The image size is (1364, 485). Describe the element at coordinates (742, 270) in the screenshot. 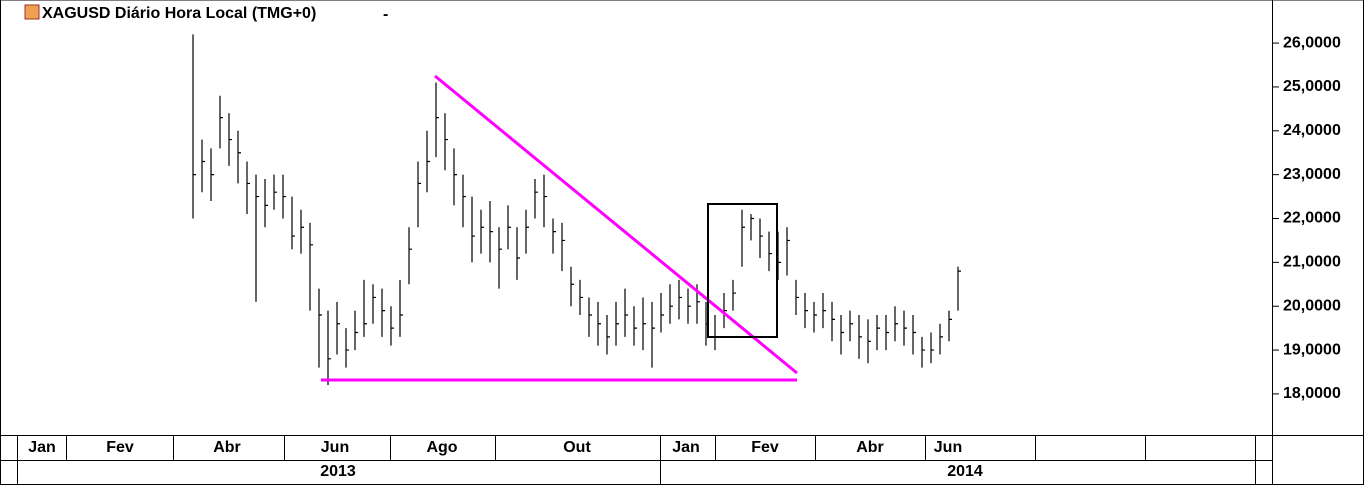

I see `highlight-box` at that location.